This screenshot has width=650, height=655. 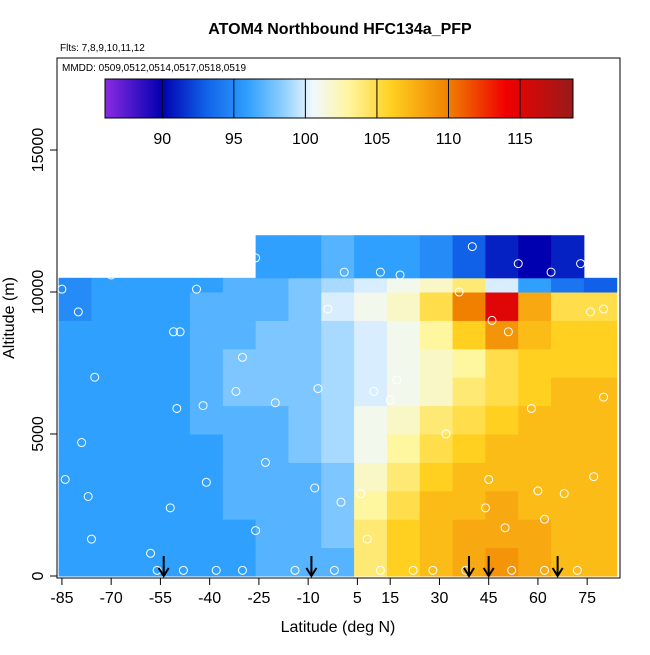 What do you see at coordinates (377, 139) in the screenshot?
I see `colorbar-tick-label: 105` at bounding box center [377, 139].